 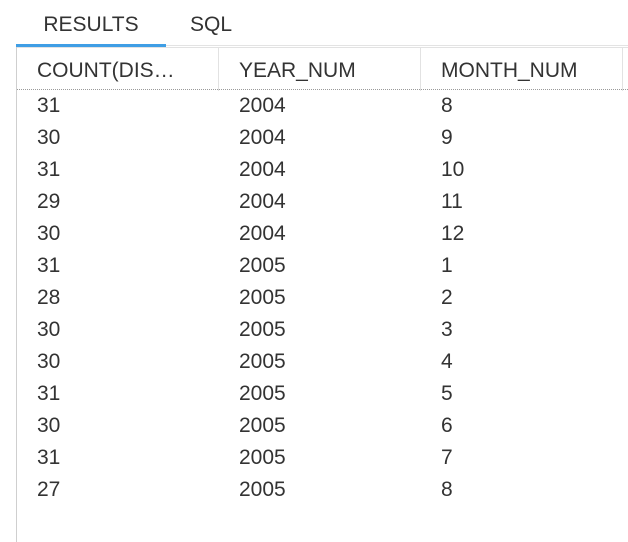 What do you see at coordinates (322, 426) in the screenshot?
I see `table-row: 30 2005 6` at bounding box center [322, 426].